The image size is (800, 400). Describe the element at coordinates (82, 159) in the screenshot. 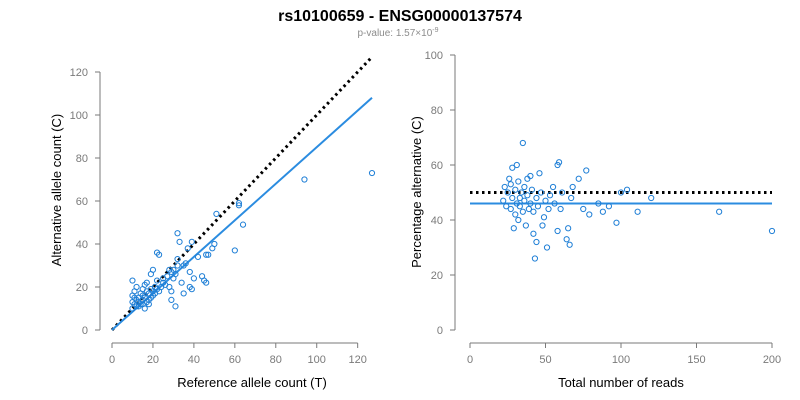

I see `y-tick-label: 80` at that location.